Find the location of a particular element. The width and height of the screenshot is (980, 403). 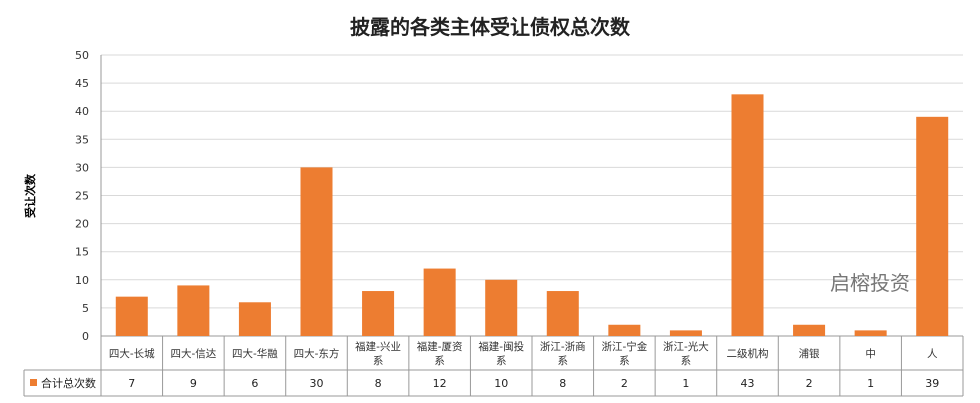

y-tick-label: 10 is located at coordinates (82, 280).